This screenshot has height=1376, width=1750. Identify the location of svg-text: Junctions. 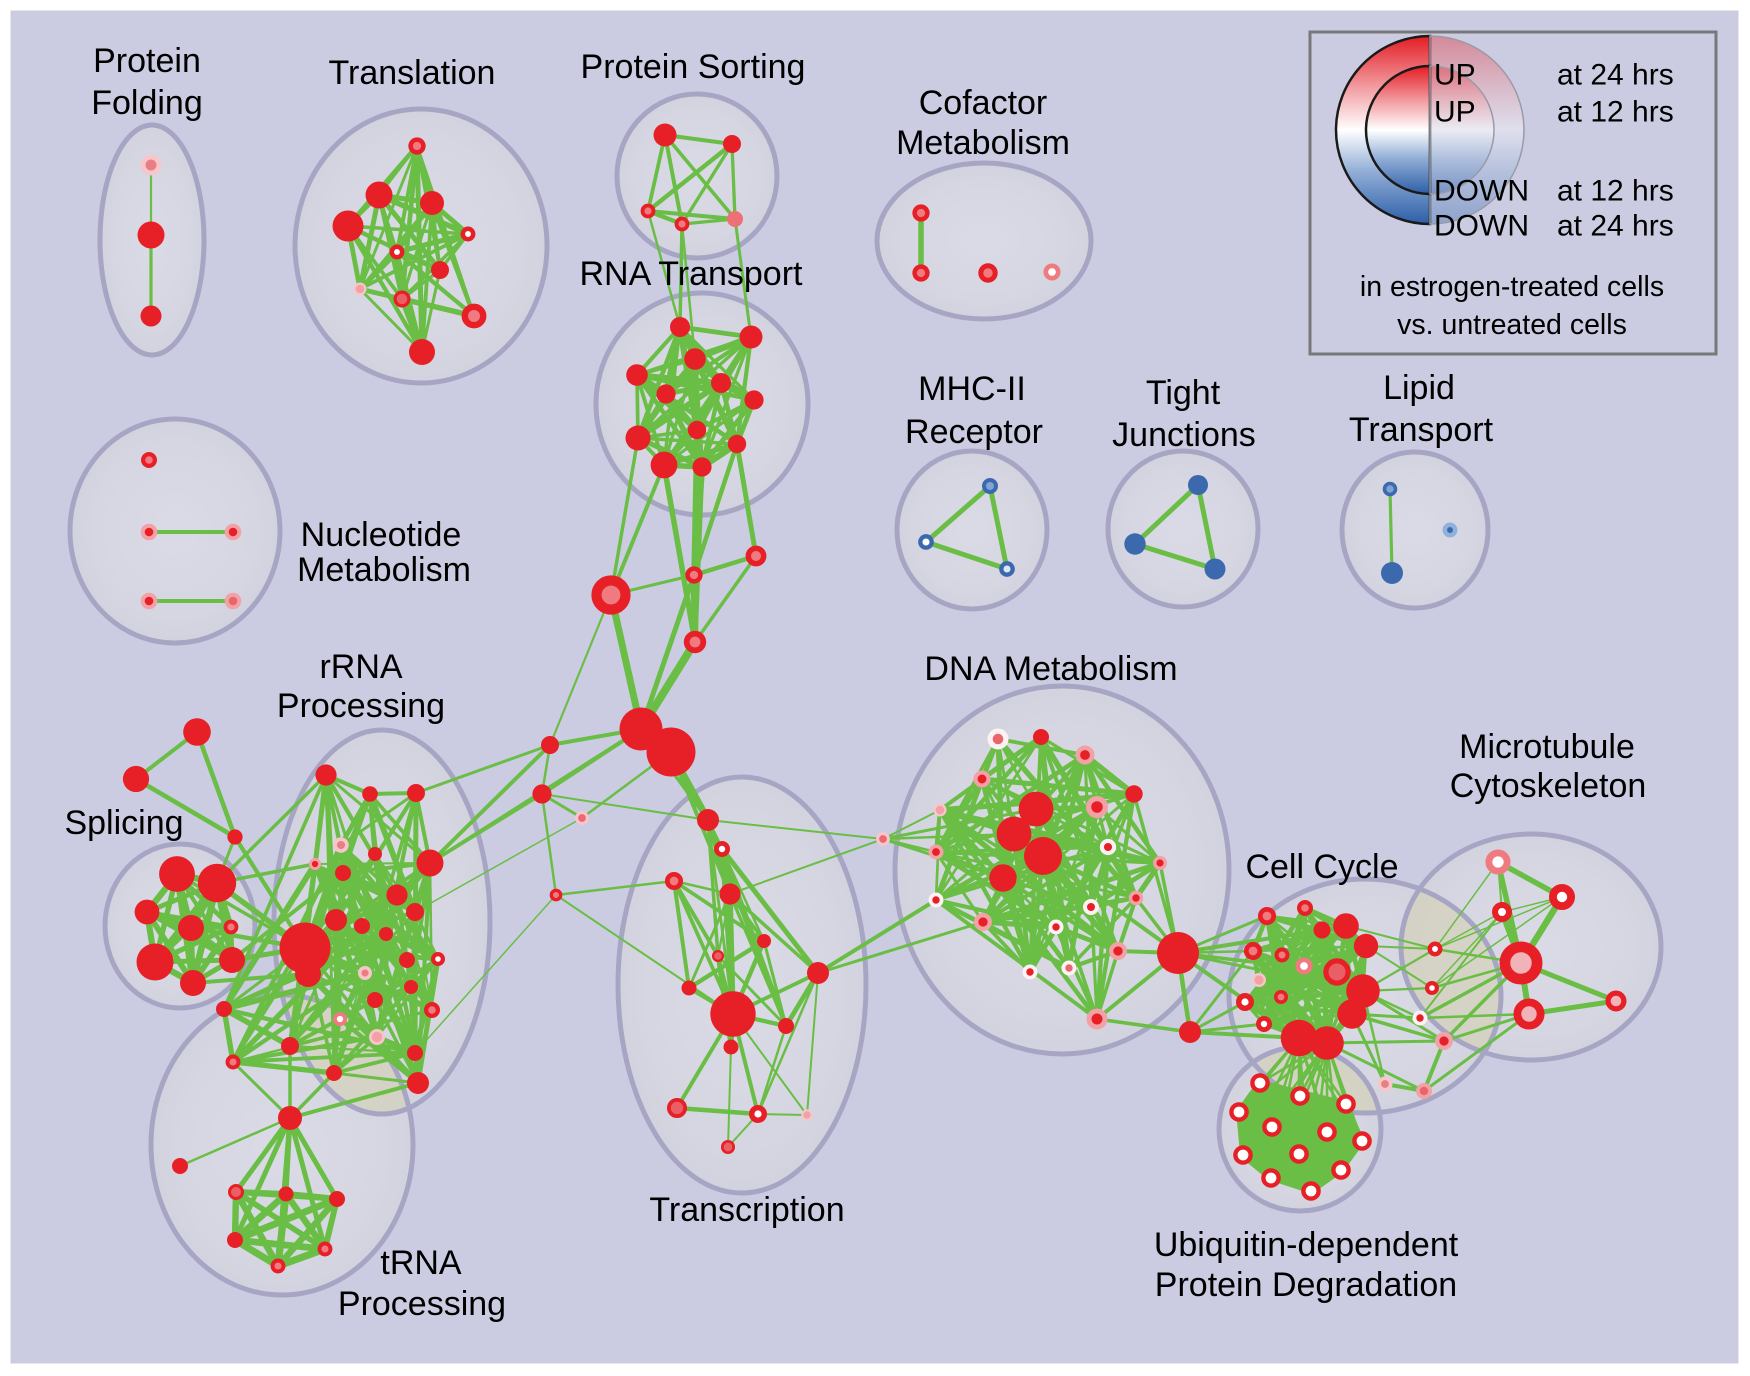
(1184, 435).